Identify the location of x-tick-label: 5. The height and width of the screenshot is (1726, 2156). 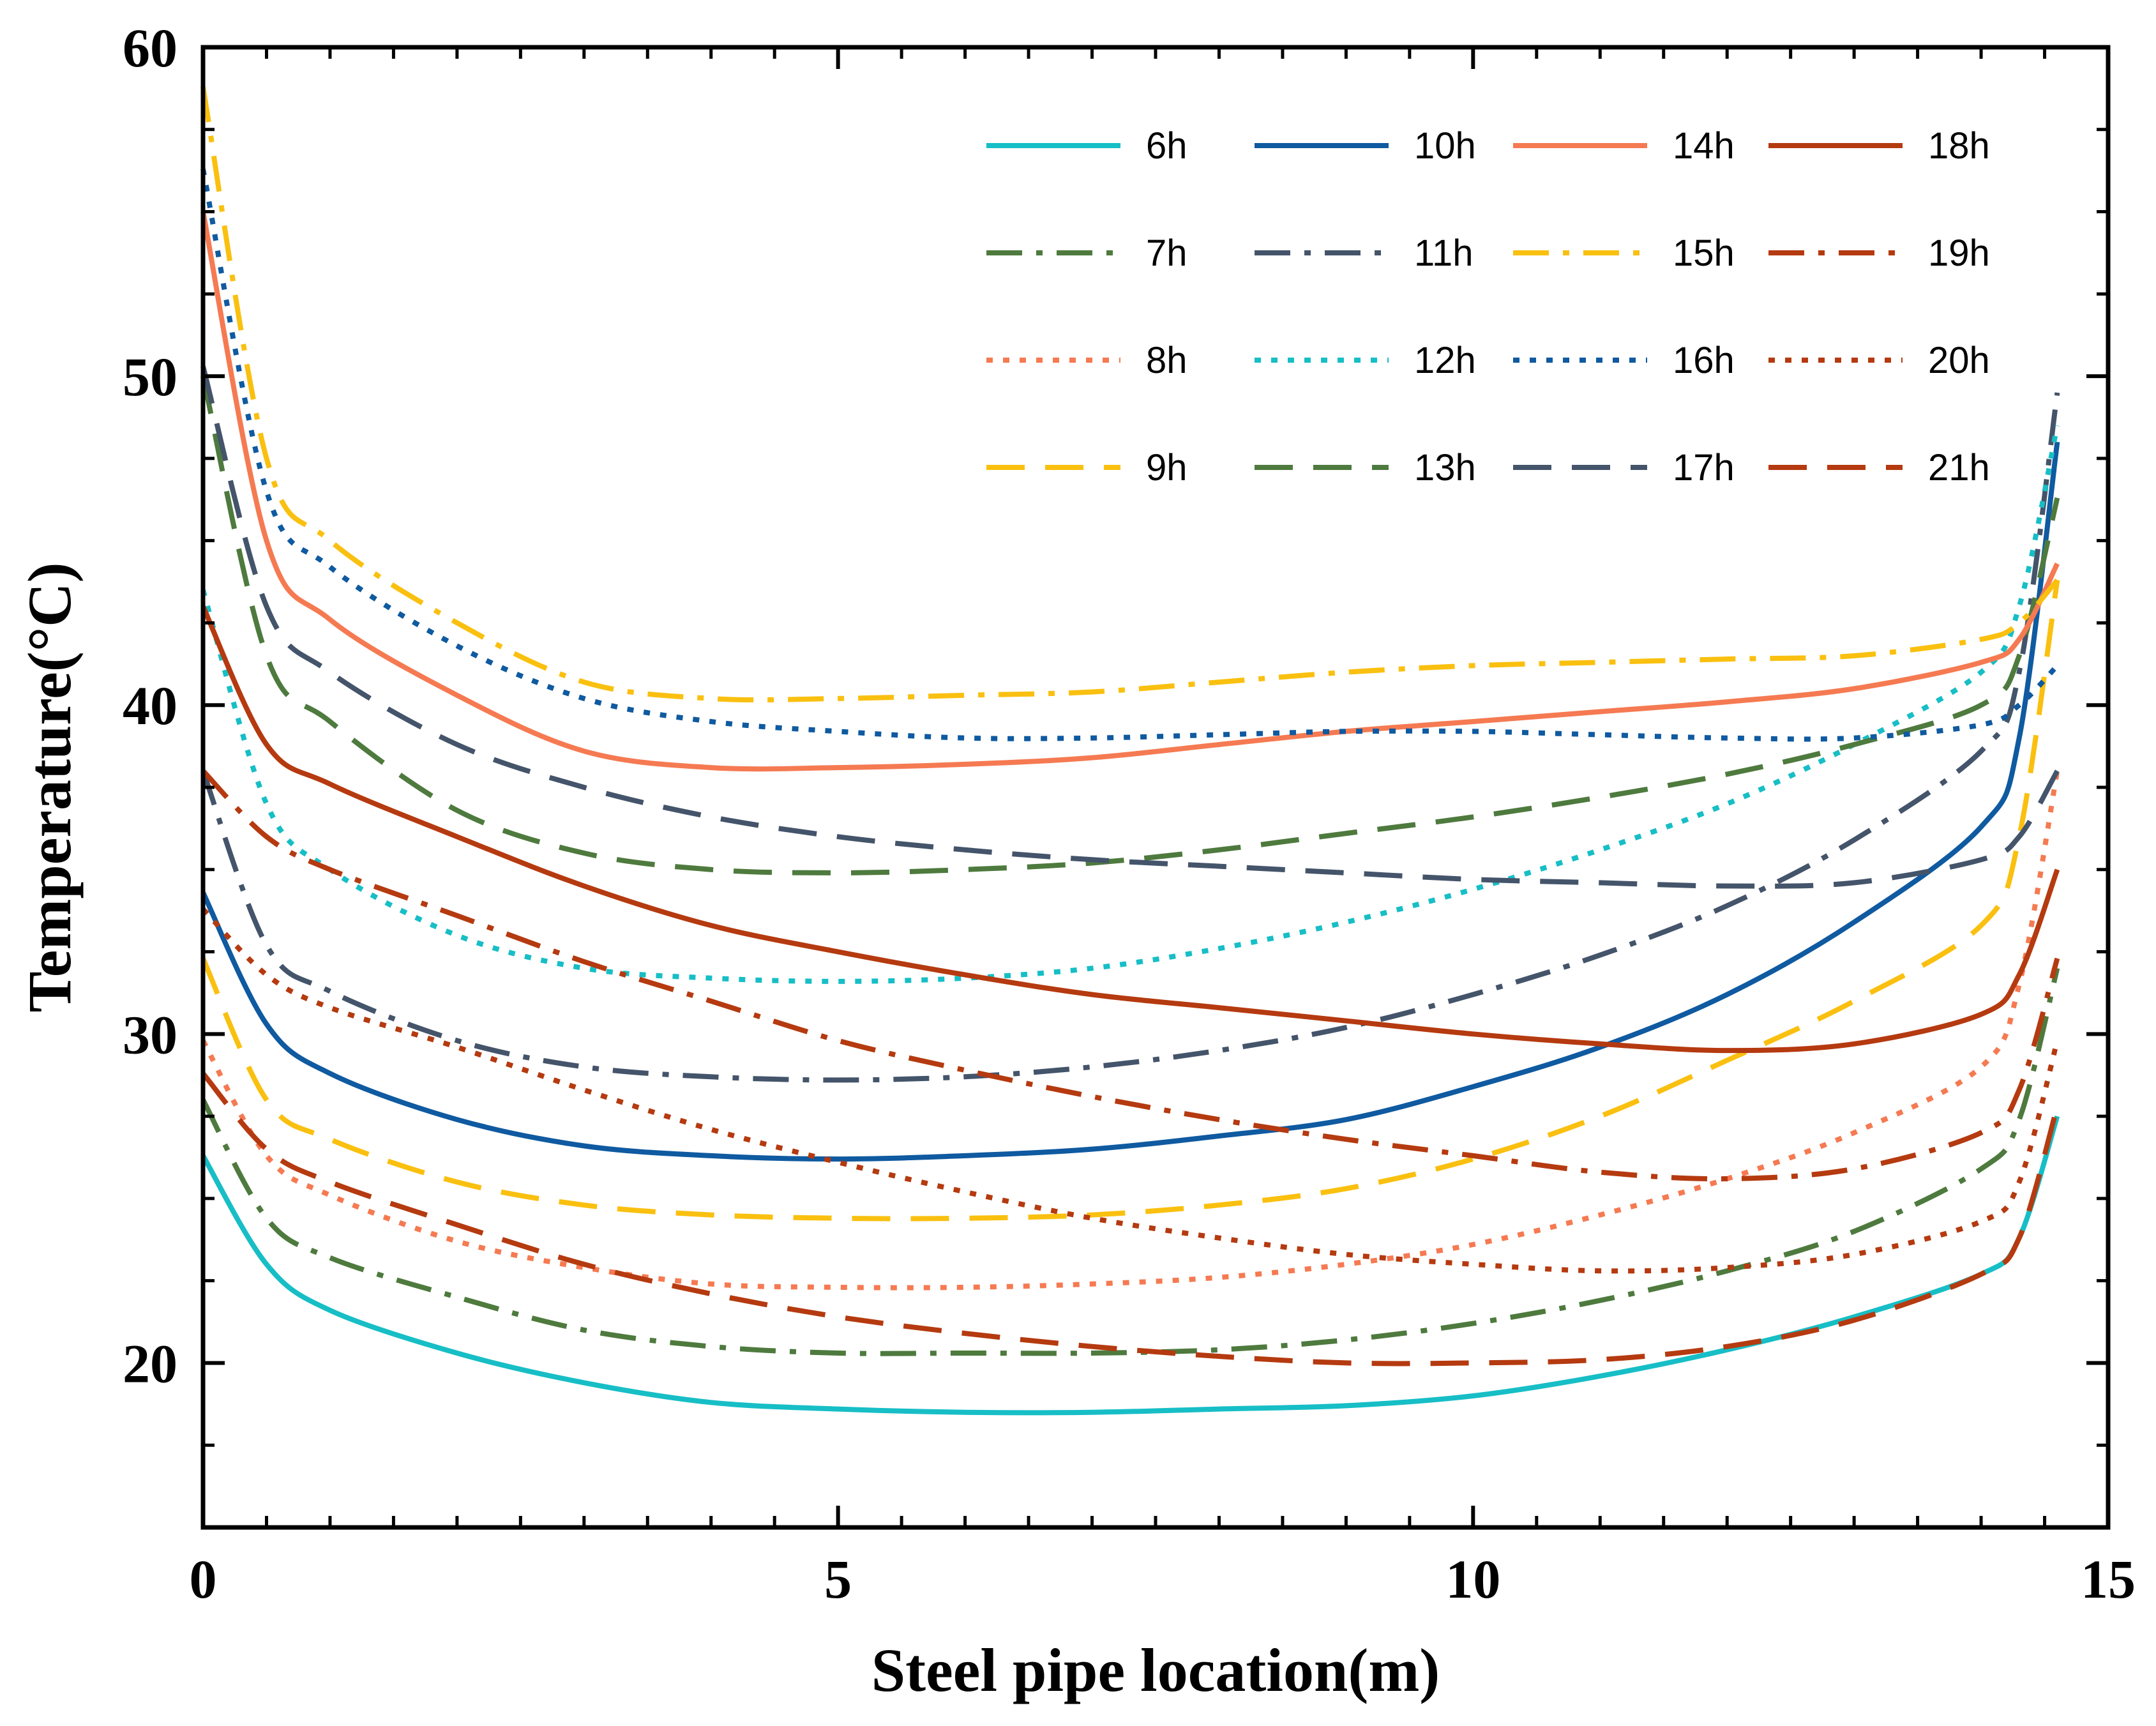
(838, 1579).